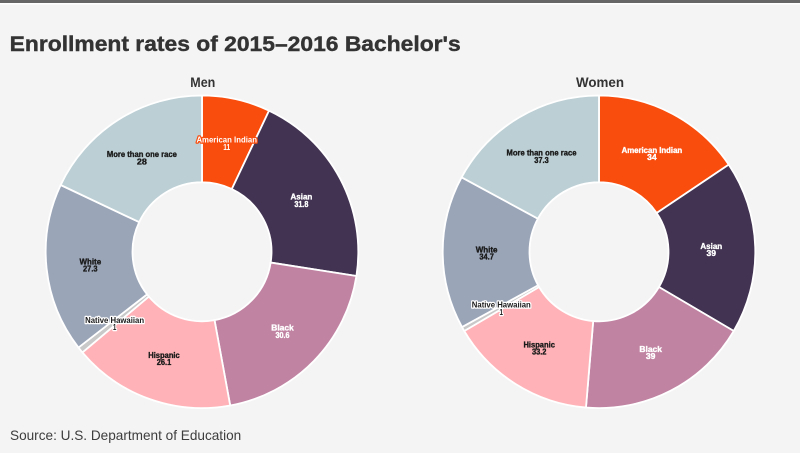 The width and height of the screenshot is (800, 453). Describe the element at coordinates (600, 82) in the screenshot. I see `svg-text: Women` at that location.